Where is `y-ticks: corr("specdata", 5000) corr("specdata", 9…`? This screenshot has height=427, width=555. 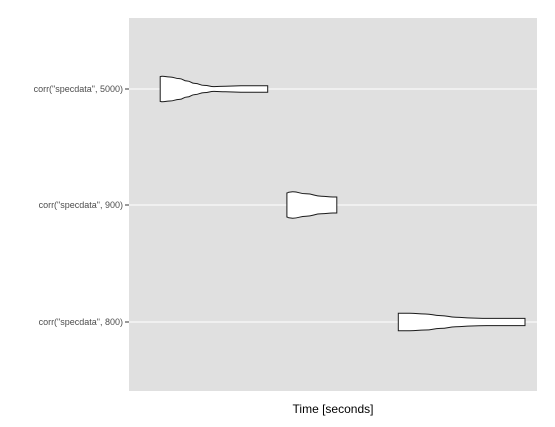
y-ticks: corr("specdata", 5000) corr("specdata", 9… is located at coordinates (81, 205).